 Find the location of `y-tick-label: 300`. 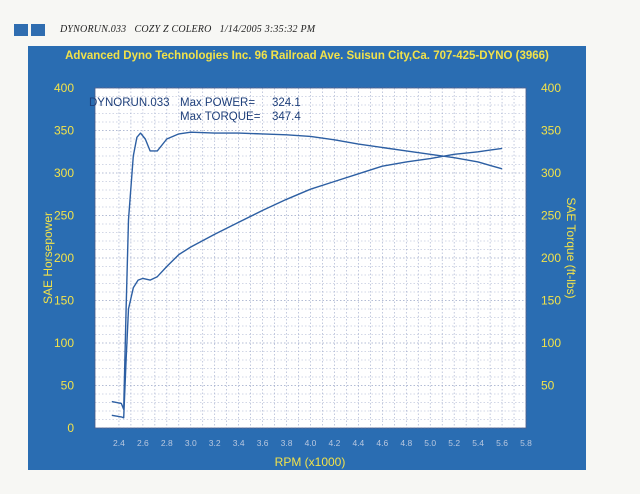

y-tick-label: 300 is located at coordinates (64, 173).